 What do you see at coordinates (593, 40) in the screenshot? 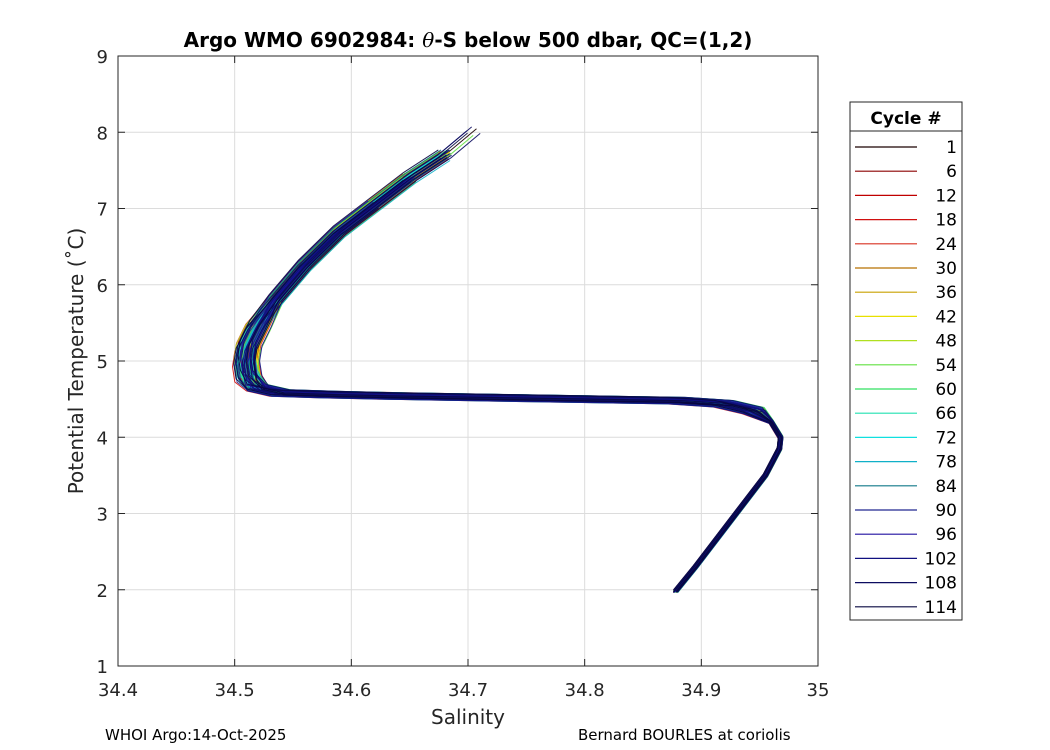
I see `chart-title-suffix: -S below 500 dbar, QC=(1,2)` at bounding box center [593, 40].